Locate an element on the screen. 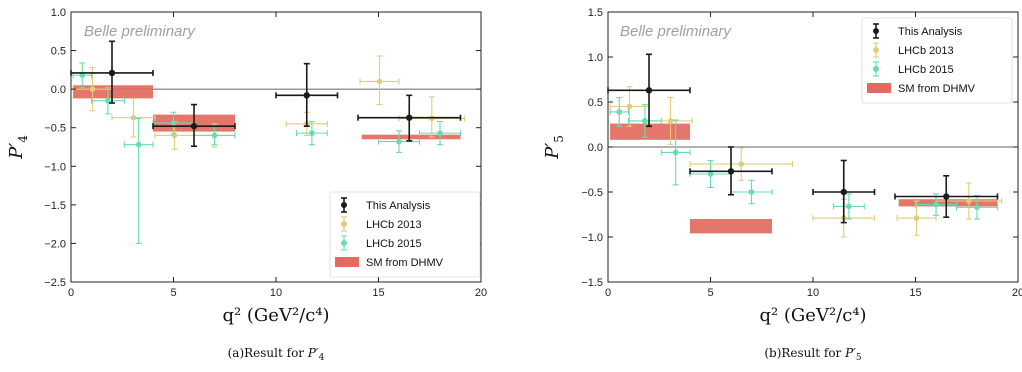 The height and width of the screenshot is (372, 1022). legend-label: This Analysis is located at coordinates (398, 206).